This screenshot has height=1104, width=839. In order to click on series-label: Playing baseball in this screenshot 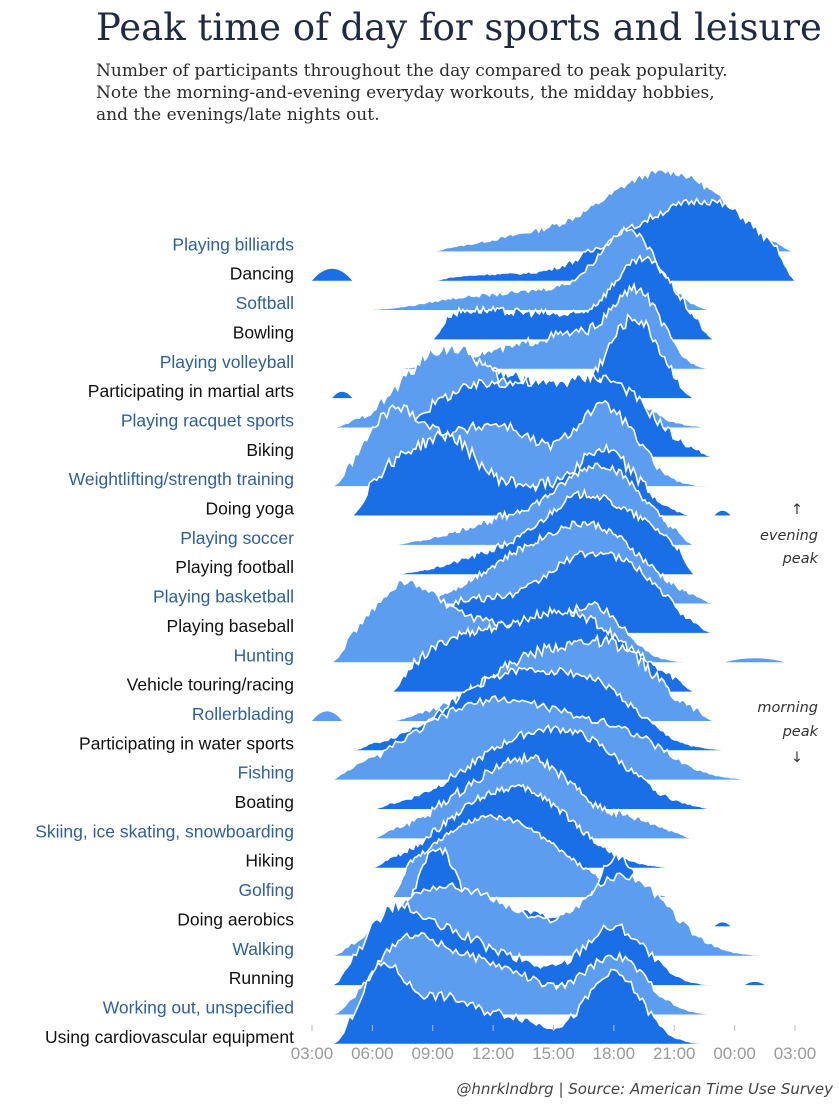, I will do `click(230, 626)`.